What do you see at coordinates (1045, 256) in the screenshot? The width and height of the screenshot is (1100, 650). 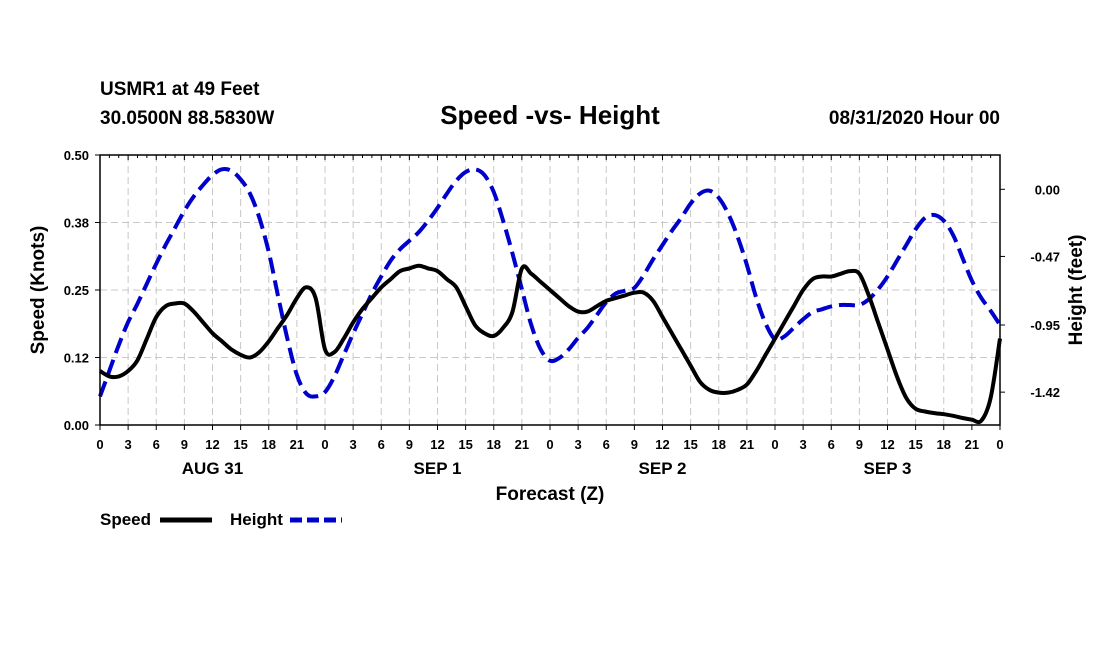 I see `y2-tick-label: -0.47` at bounding box center [1045, 256].